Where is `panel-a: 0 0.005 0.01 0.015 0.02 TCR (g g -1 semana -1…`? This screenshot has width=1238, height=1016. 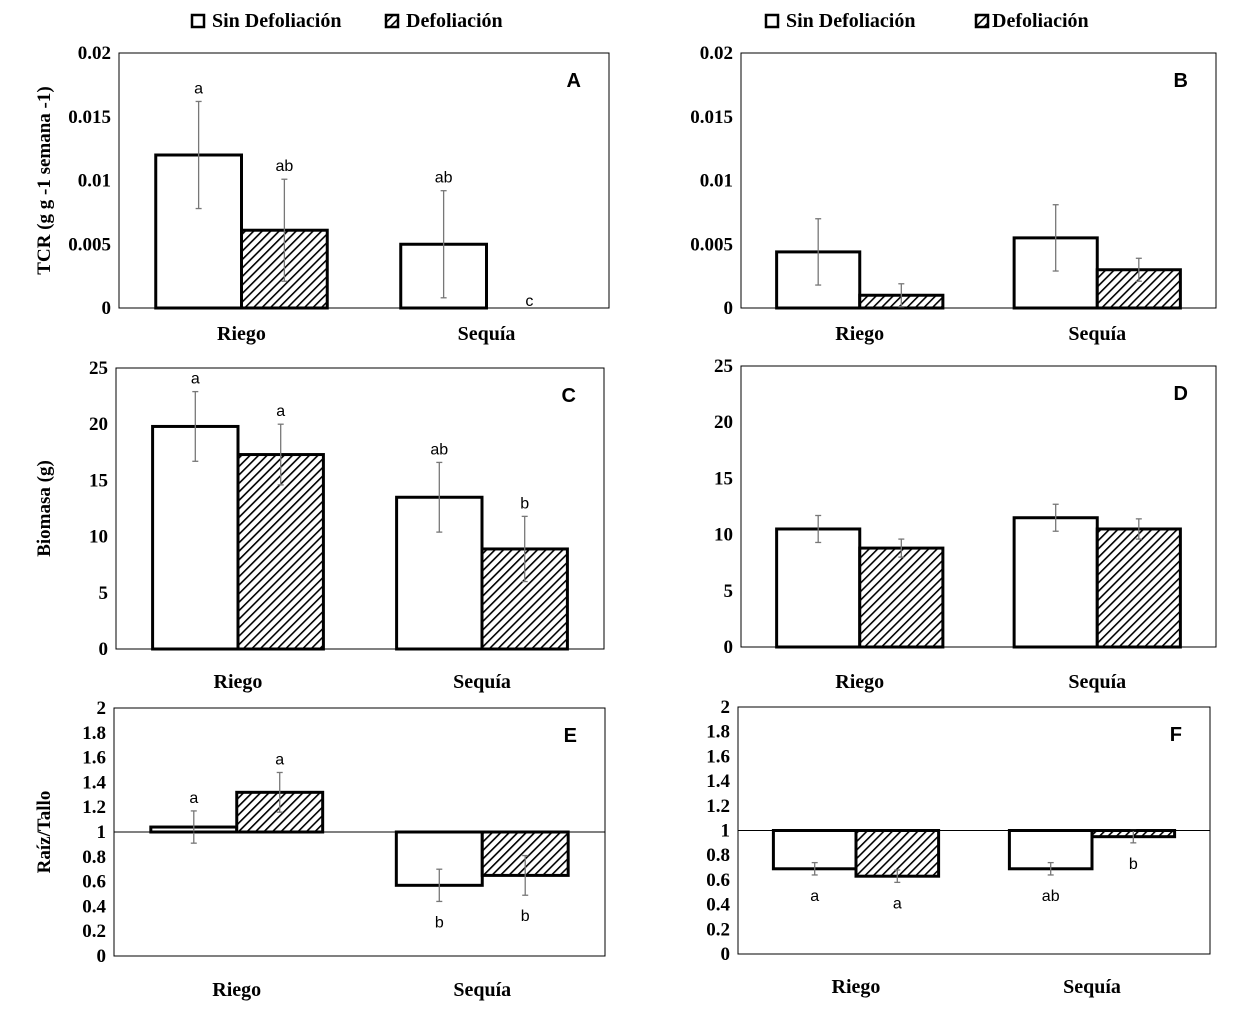
panel-a: 0 0.005 0.01 0.015 0.02 TCR (g g -1 semana -1… is located at coordinates (322, 194).